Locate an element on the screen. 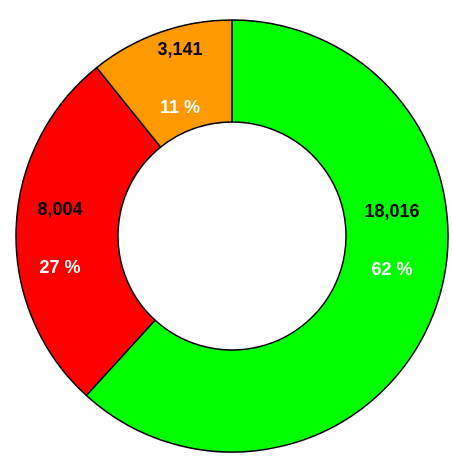 The width and height of the screenshot is (452, 457). donut-segment is located at coordinates (164, 84).